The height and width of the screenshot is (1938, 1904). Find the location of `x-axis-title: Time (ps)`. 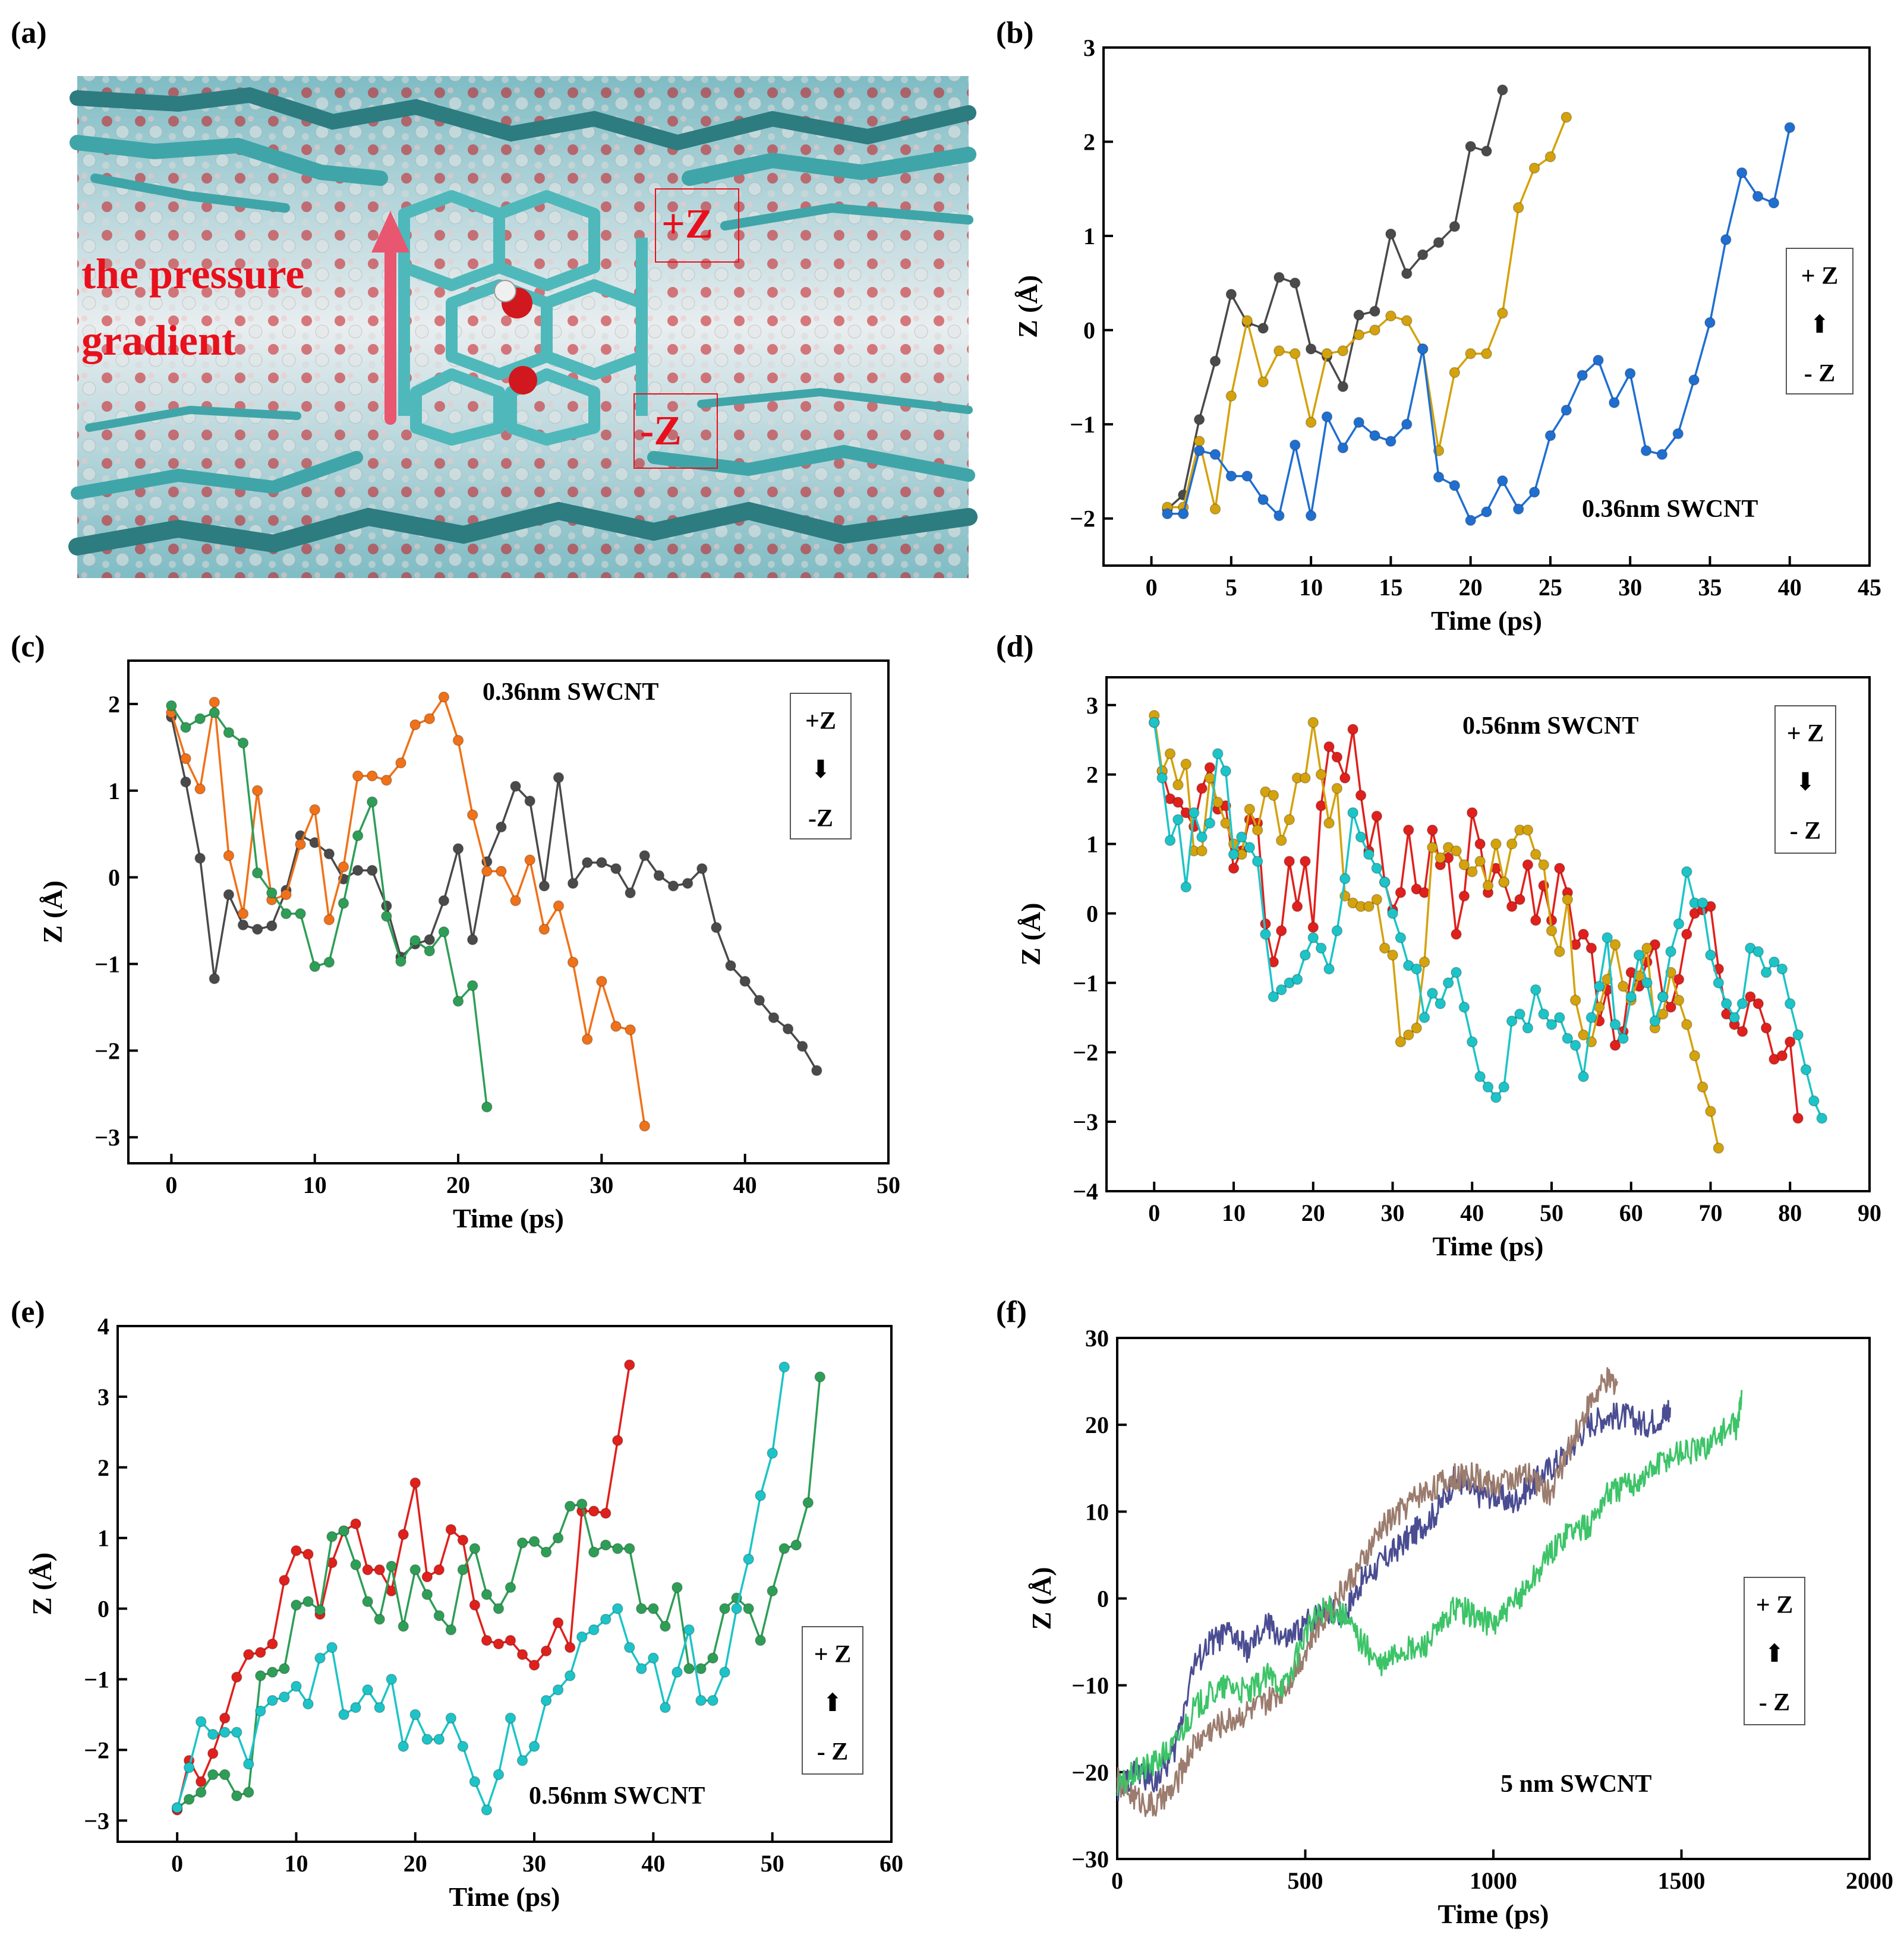

x-axis-title: Time (ps) is located at coordinates (504, 1897).